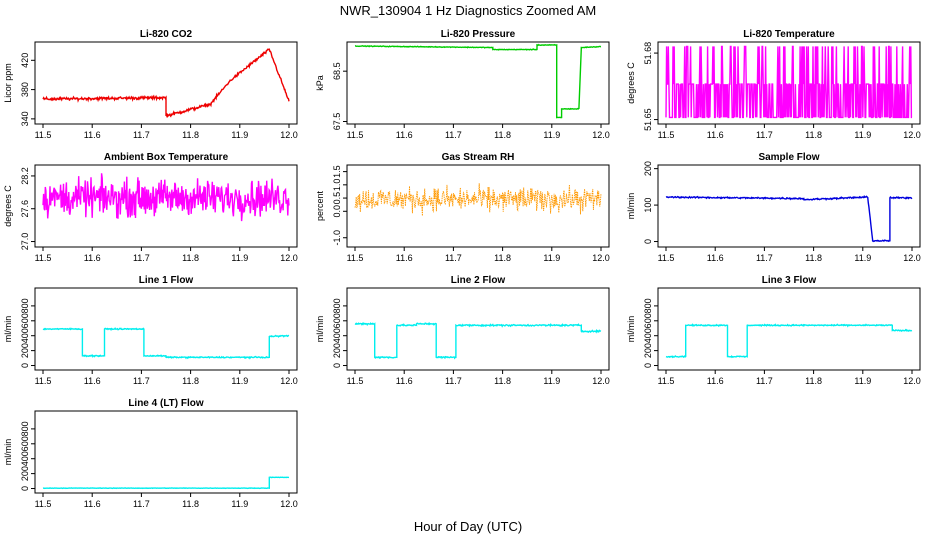  Describe the element at coordinates (478, 280) in the screenshot. I see `panel-title: Line 2 Flow` at that location.